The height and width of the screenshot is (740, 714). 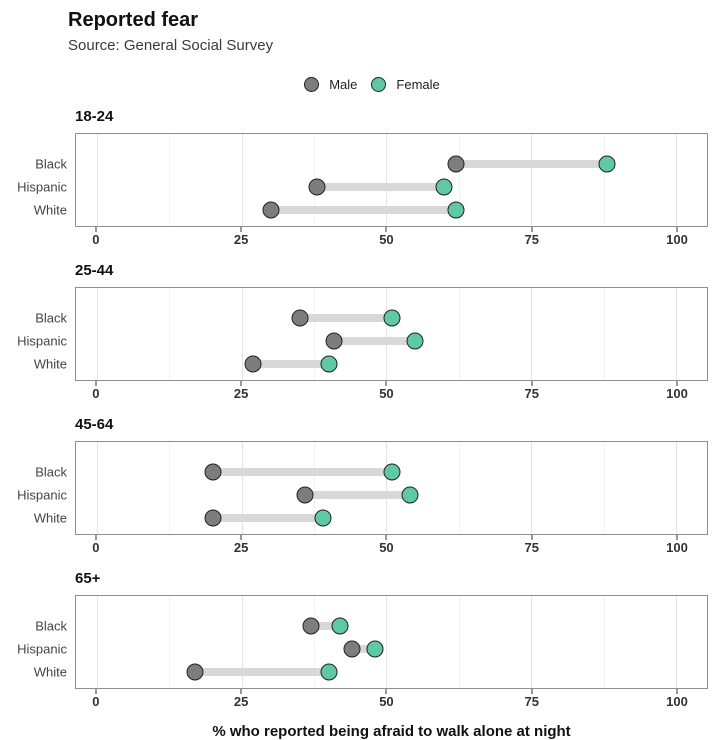 I want to click on category-label: Black, so click(x=51, y=164).